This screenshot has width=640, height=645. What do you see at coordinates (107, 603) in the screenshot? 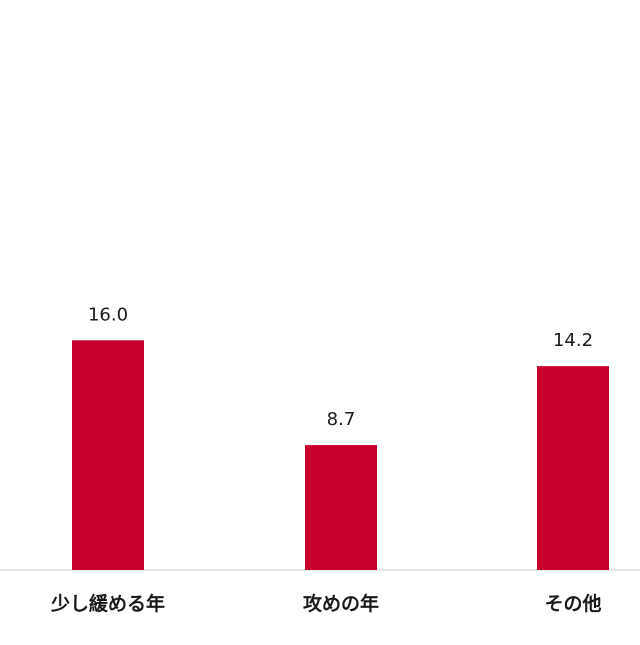
I see `category-label-1: 少し緩める年` at bounding box center [107, 603].